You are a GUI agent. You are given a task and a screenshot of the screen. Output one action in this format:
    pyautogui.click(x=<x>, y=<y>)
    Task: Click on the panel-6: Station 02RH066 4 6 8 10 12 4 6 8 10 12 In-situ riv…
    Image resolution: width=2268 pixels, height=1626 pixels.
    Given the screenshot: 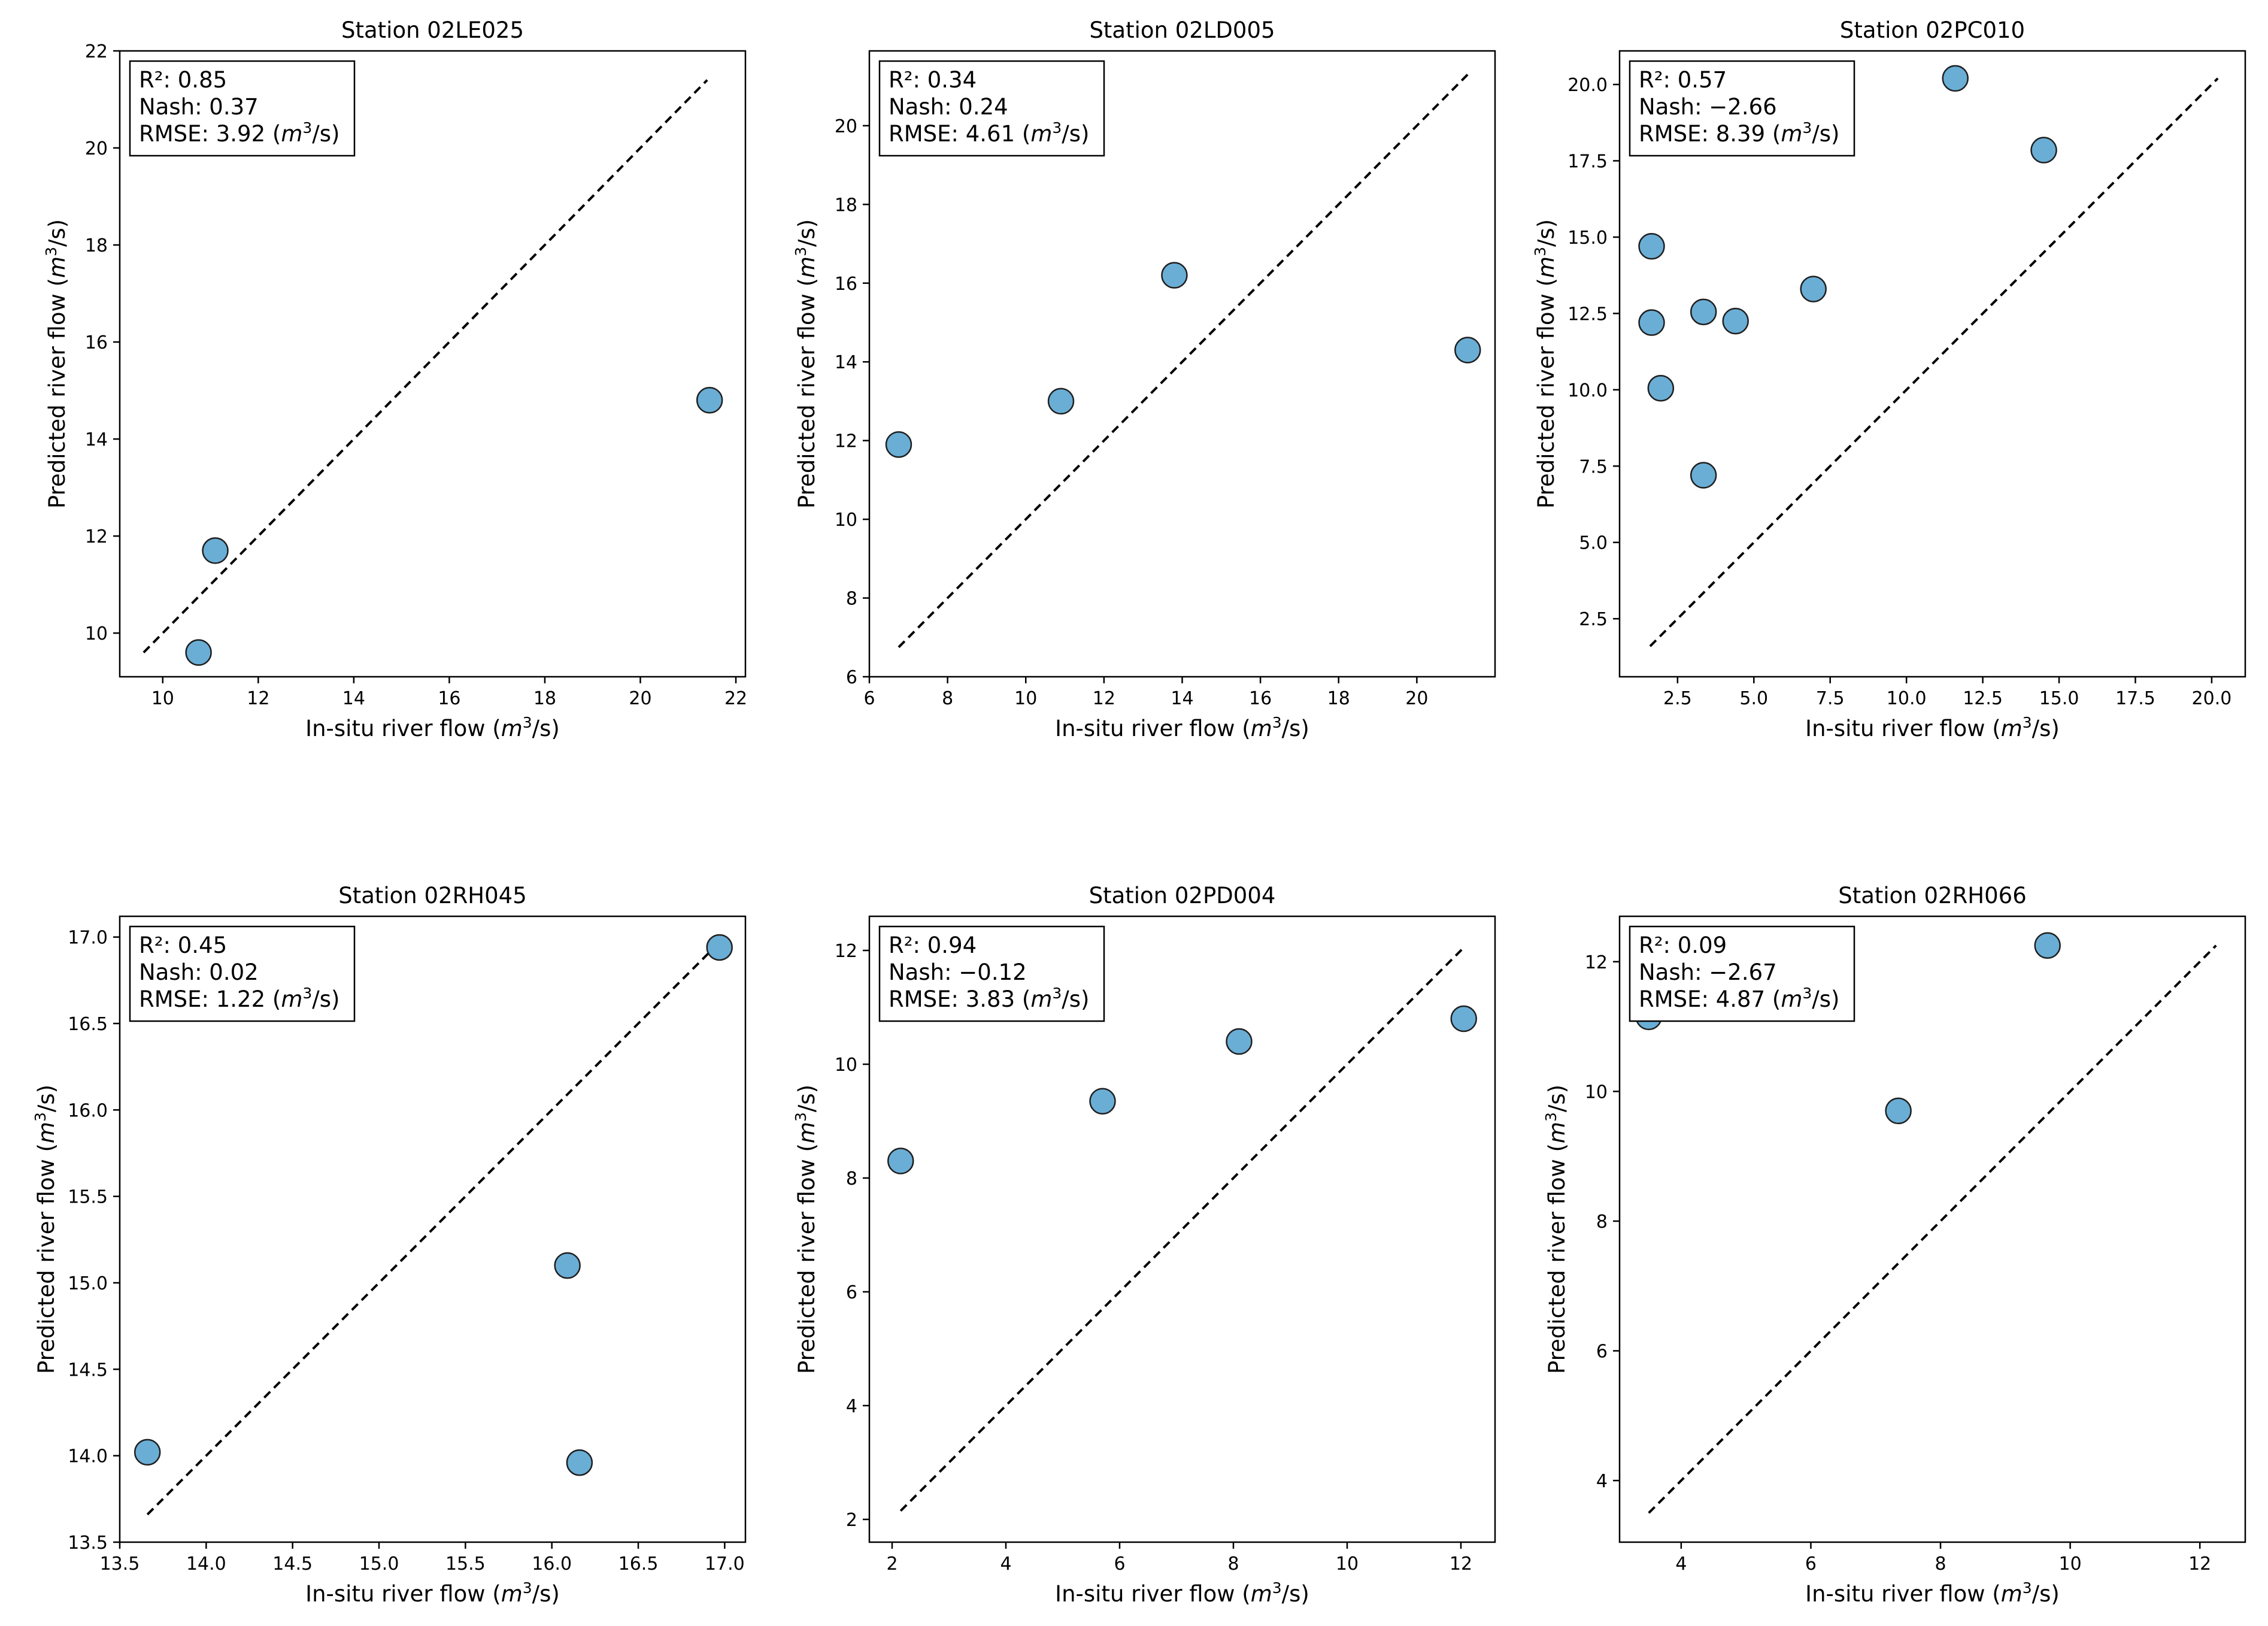 What is the action you would take?
    pyautogui.click(x=1894, y=1245)
    